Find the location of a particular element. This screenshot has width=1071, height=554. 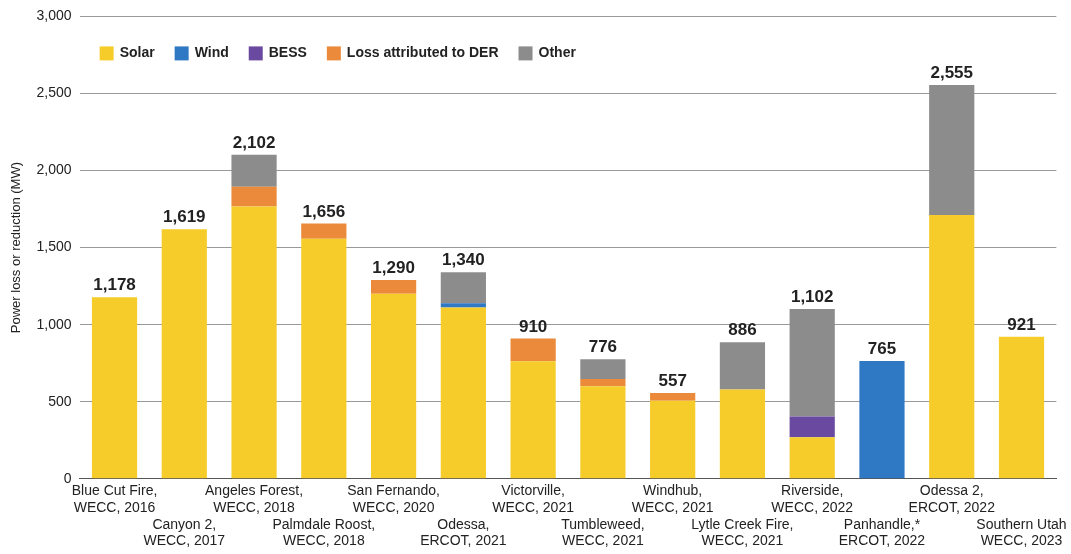

total-label: 2,555 is located at coordinates (952, 73).